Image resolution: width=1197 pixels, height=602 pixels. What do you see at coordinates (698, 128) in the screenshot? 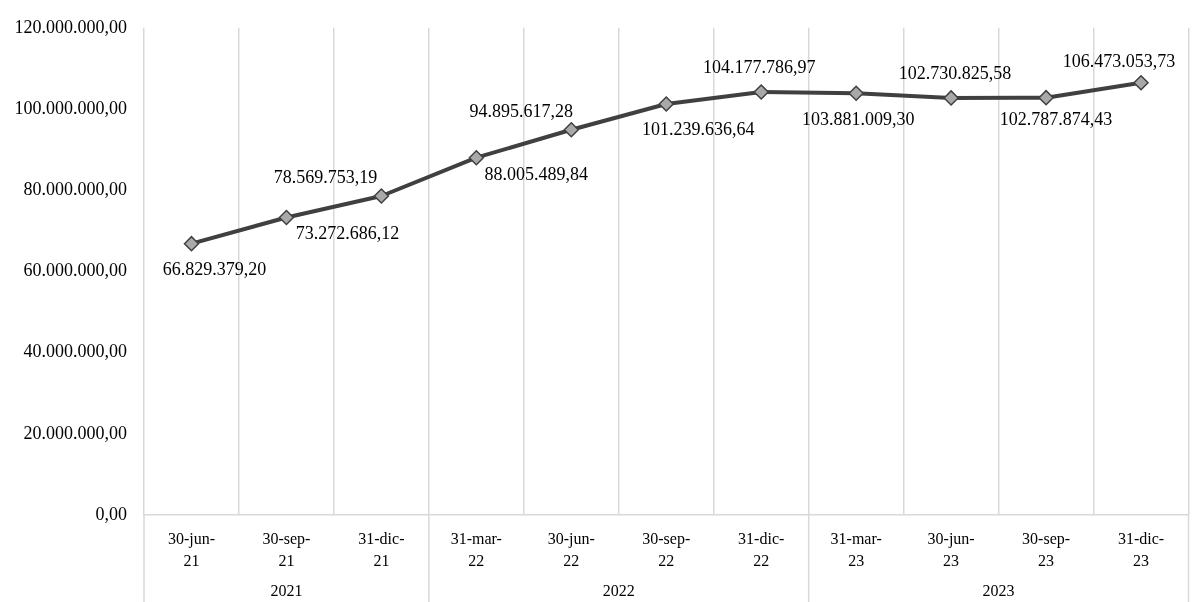
I see `data-label: 101.239.636,64` at bounding box center [698, 128].